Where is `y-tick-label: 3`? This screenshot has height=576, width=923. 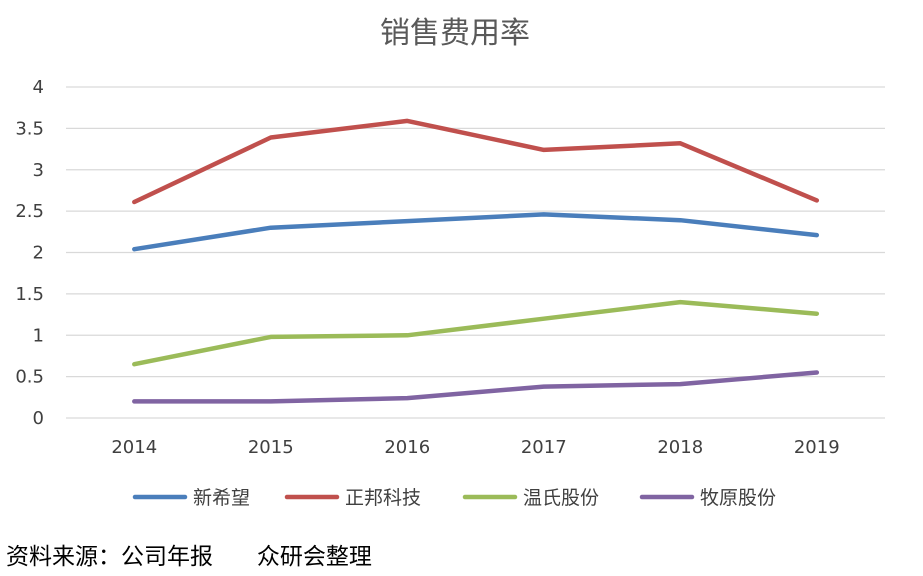 y-tick-label: 3 is located at coordinates (38, 170).